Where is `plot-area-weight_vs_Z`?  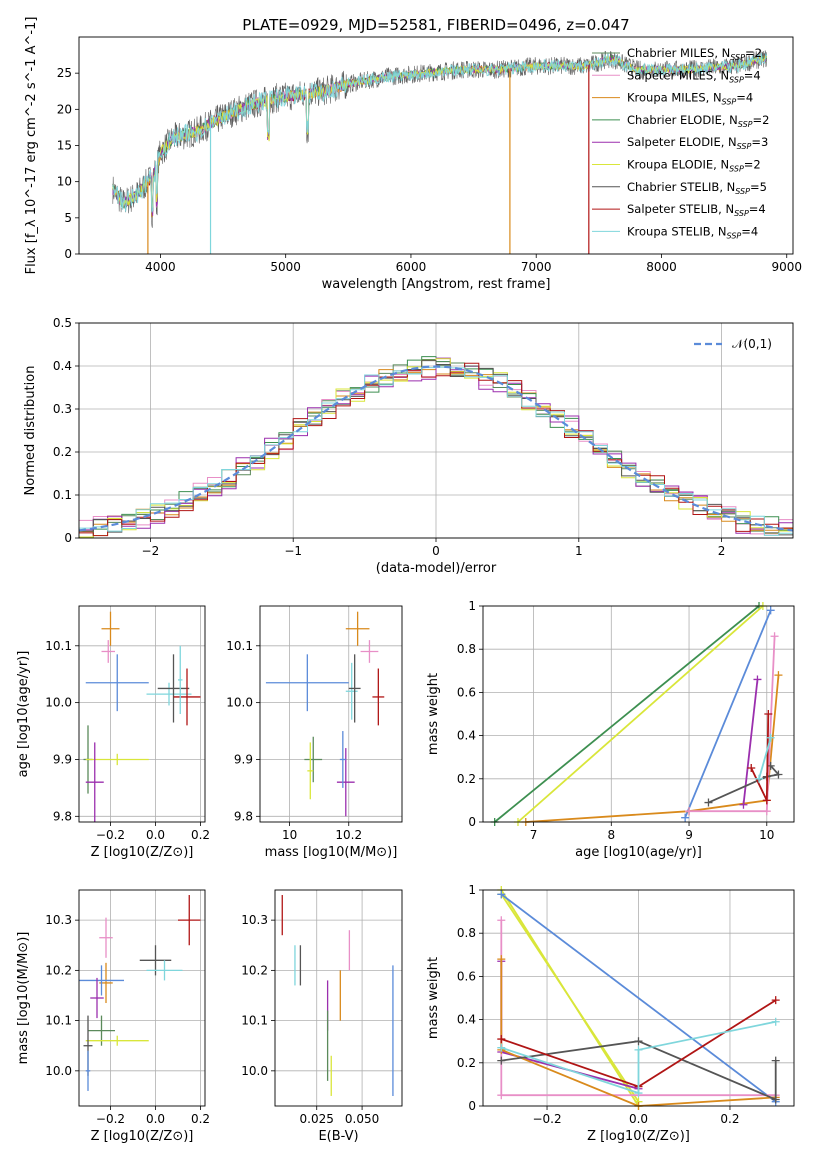
plot-area-weight_vs_Z is located at coordinates (638, 998).